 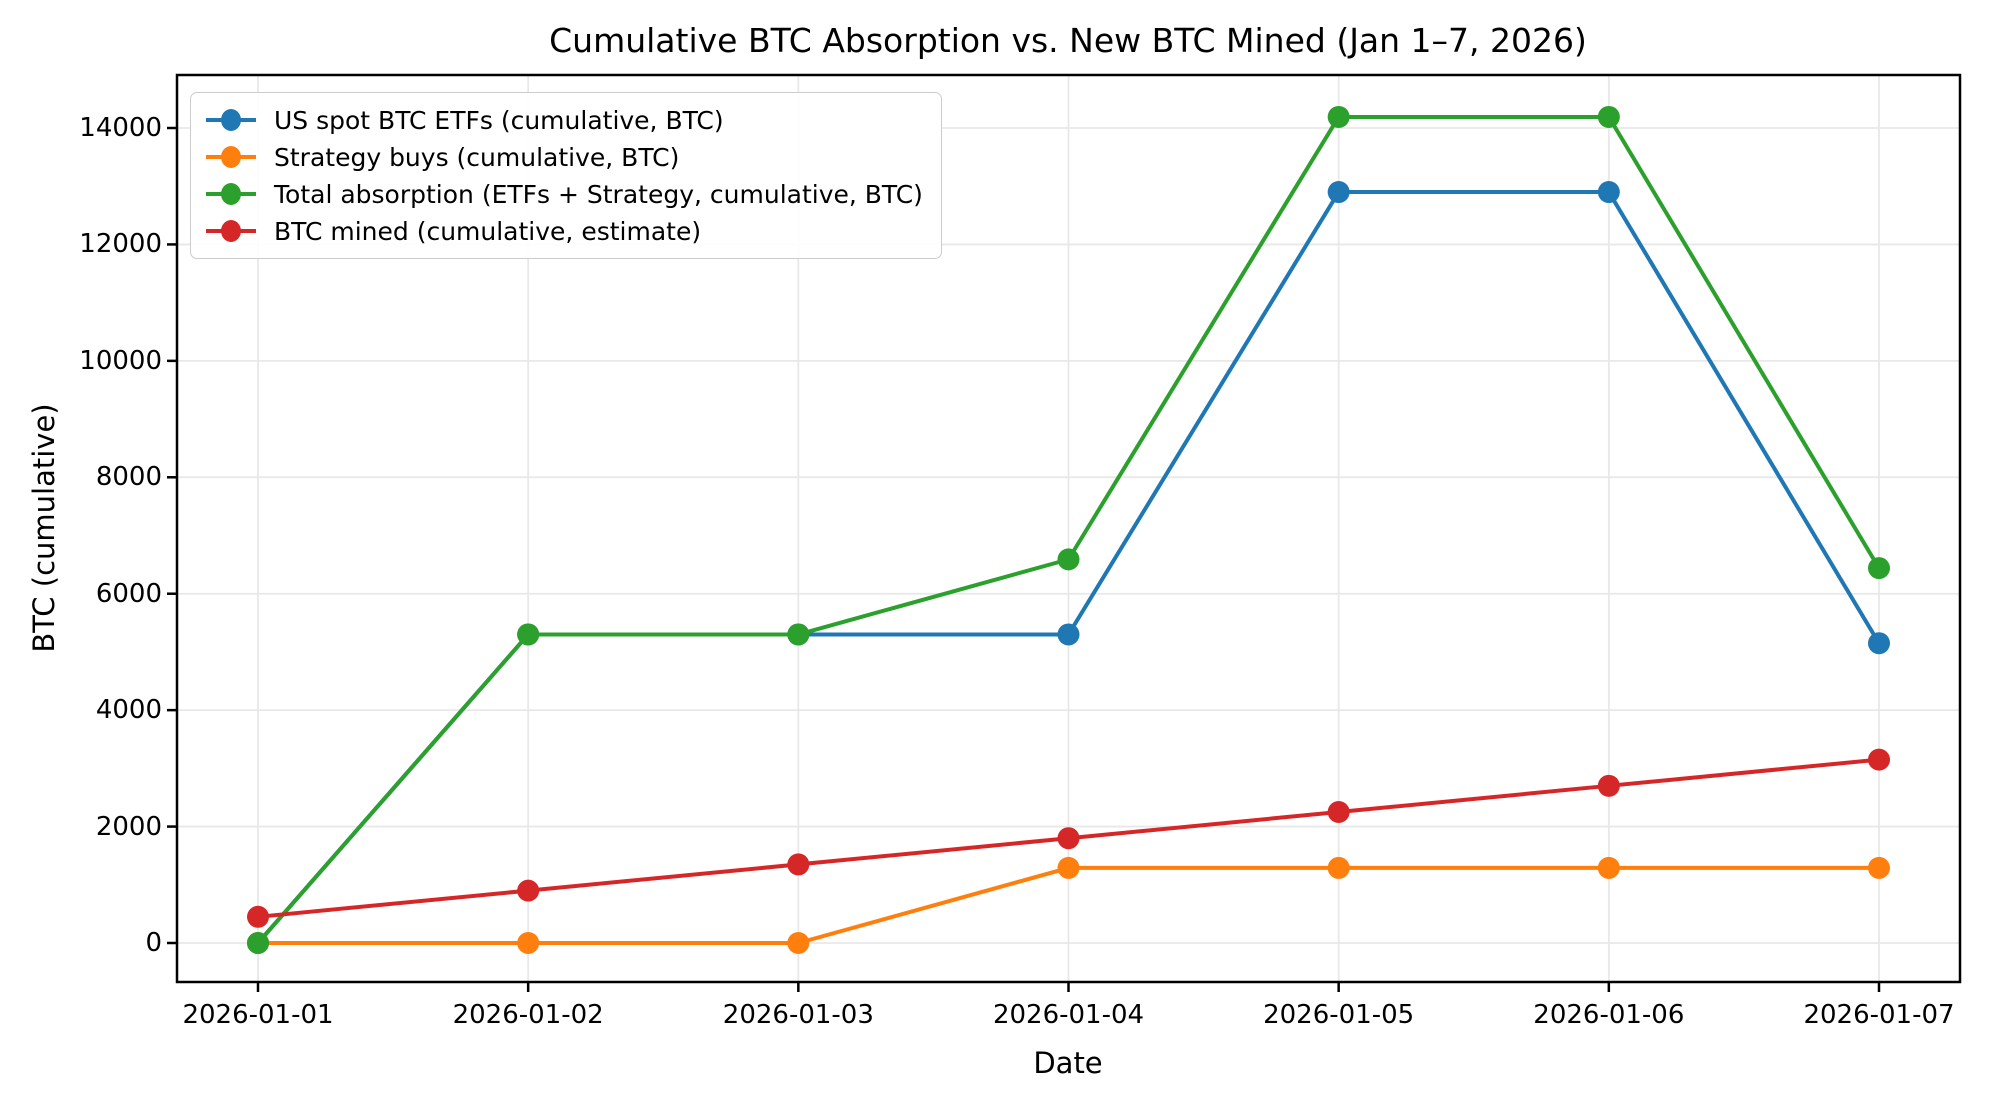 I want to click on legend-label: BTC mined (cumulative, estimate), so click(x=488, y=231).